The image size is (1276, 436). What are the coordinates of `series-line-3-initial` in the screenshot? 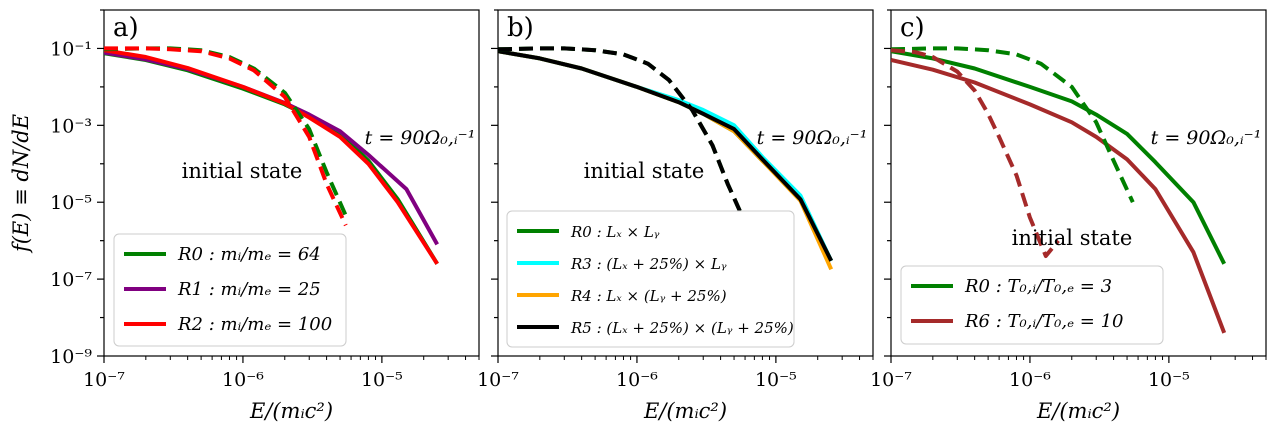 It's located at (1013, 125).